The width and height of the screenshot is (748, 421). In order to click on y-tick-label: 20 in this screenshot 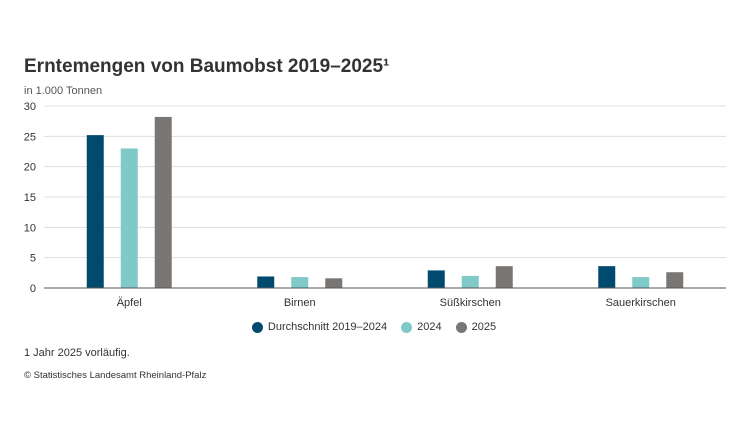, I will do `click(30, 168)`.